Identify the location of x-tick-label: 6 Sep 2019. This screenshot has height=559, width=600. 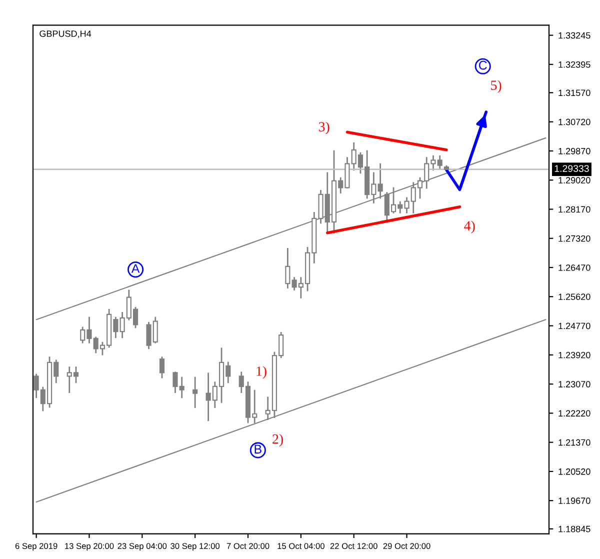
(36, 547).